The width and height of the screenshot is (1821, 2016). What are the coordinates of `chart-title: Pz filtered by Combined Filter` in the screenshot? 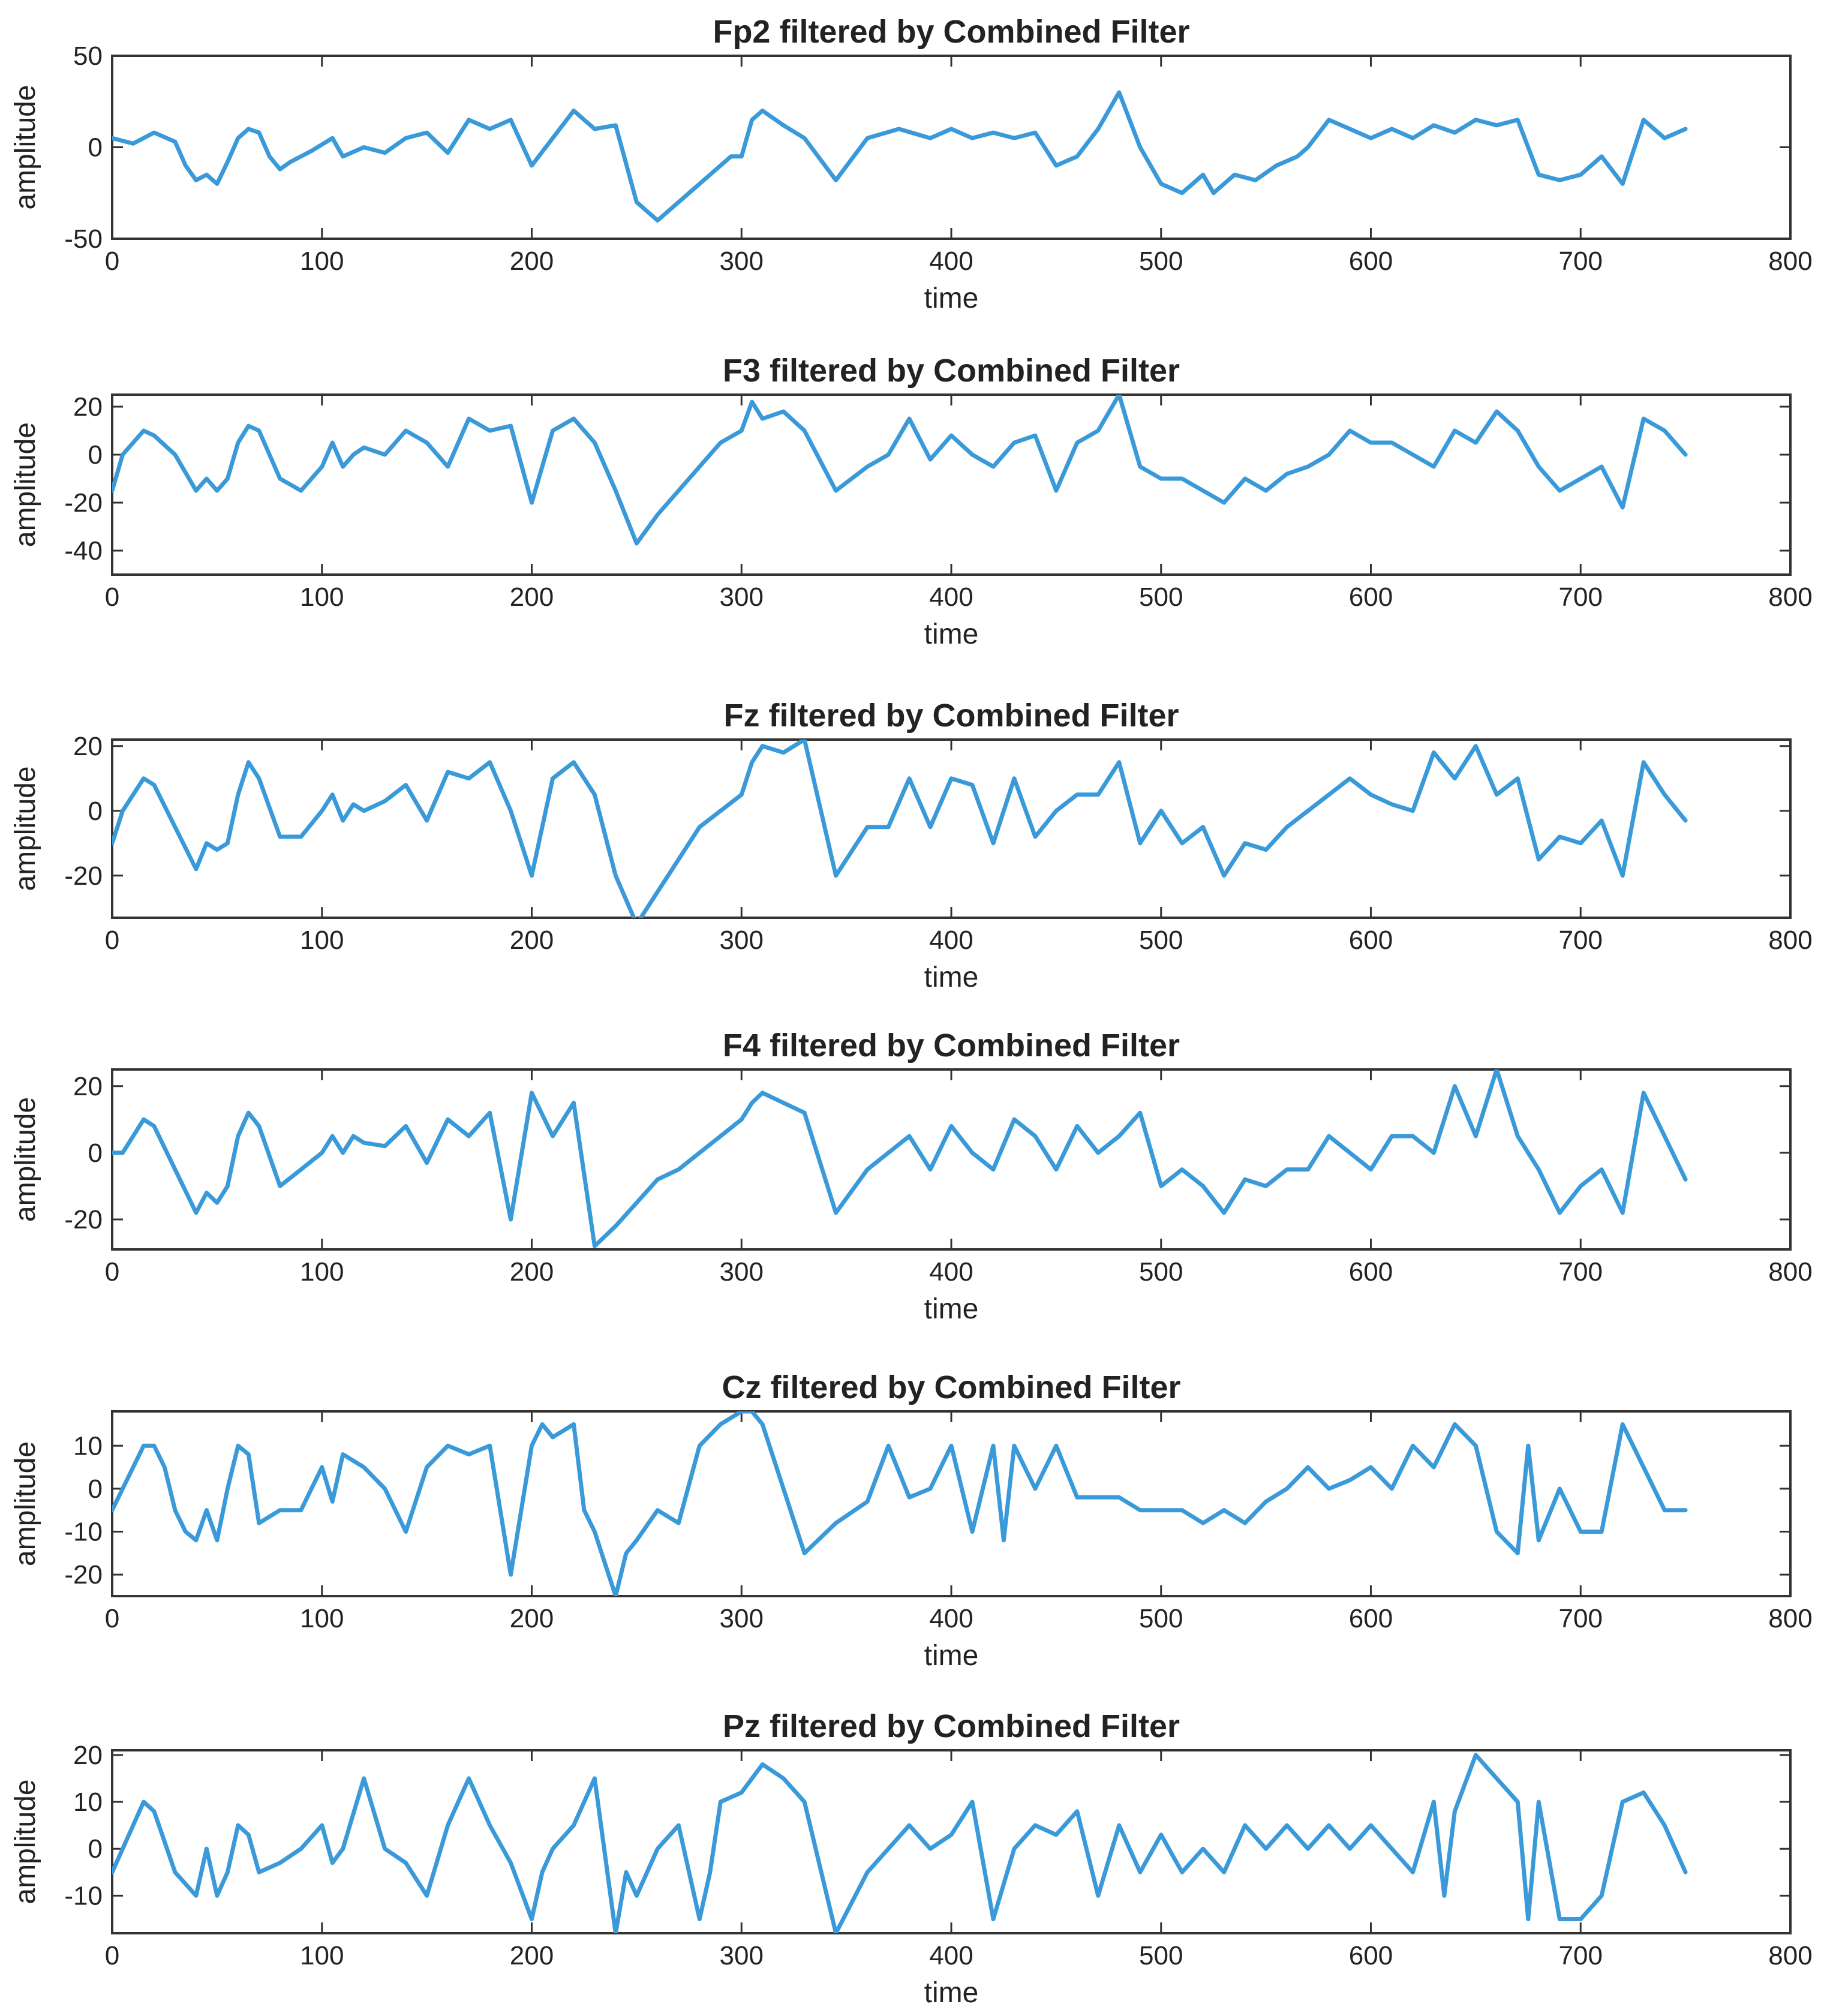 It's located at (951, 1726).